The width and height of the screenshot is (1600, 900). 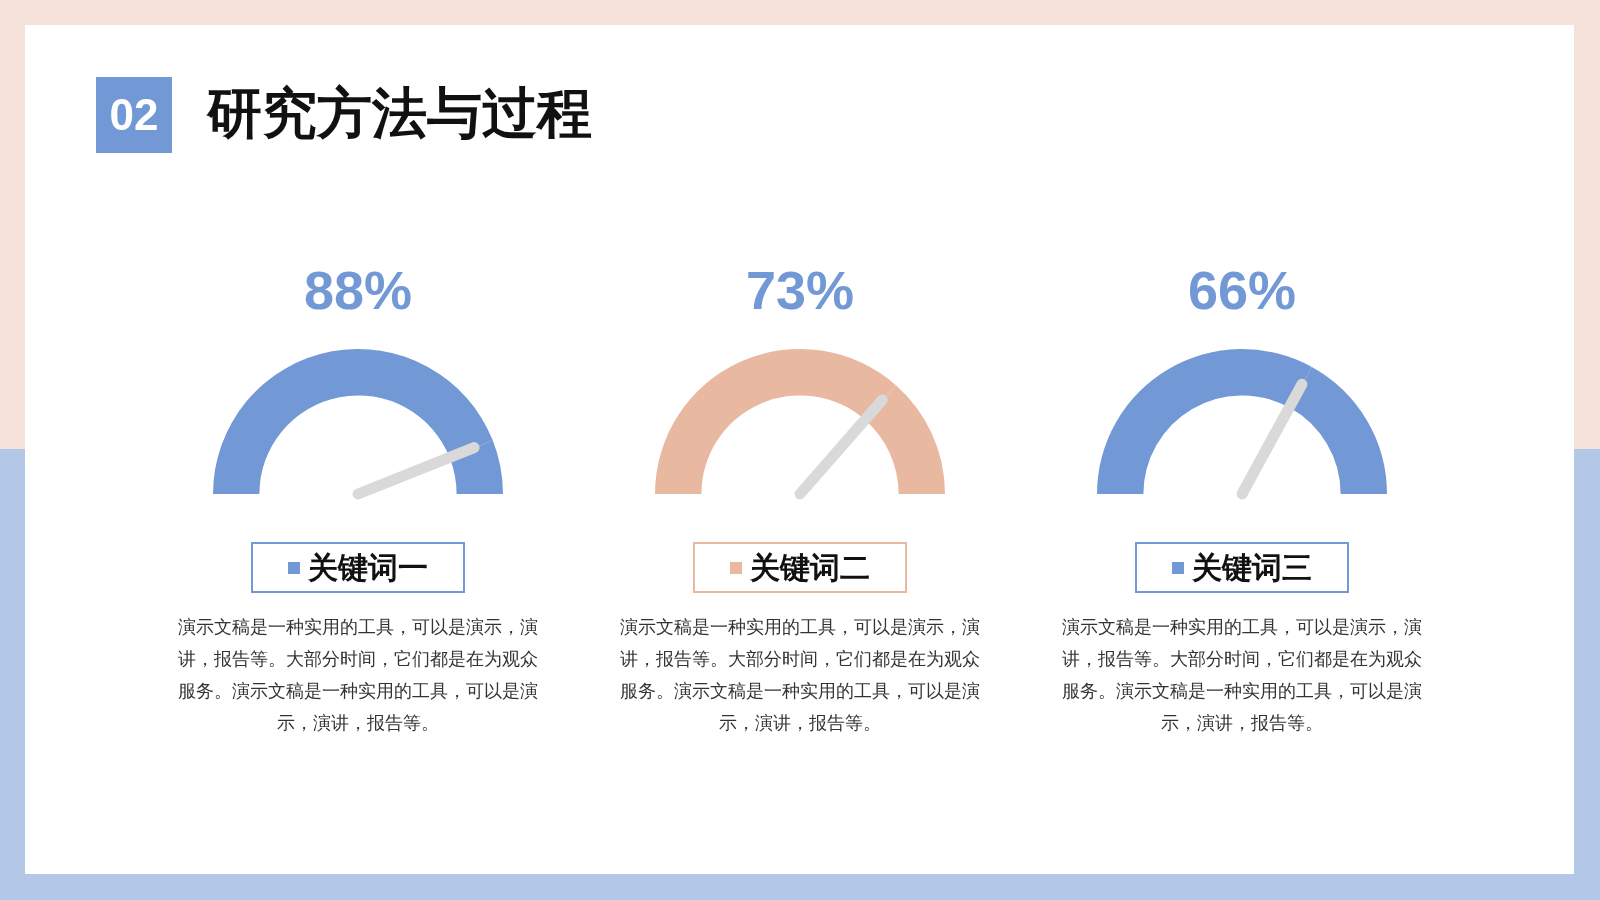 I want to click on data-label: 73%, so click(x=800, y=289).